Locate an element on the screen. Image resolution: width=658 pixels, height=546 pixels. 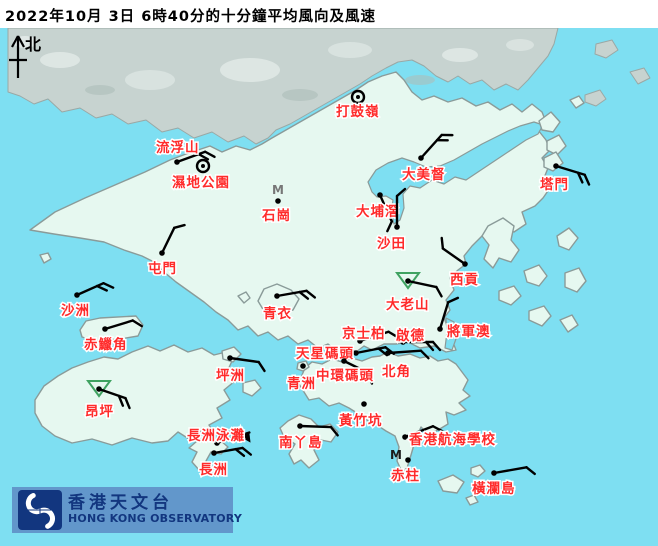
station-ngong-ping: 昂坪 is located at coordinates (108, 401).